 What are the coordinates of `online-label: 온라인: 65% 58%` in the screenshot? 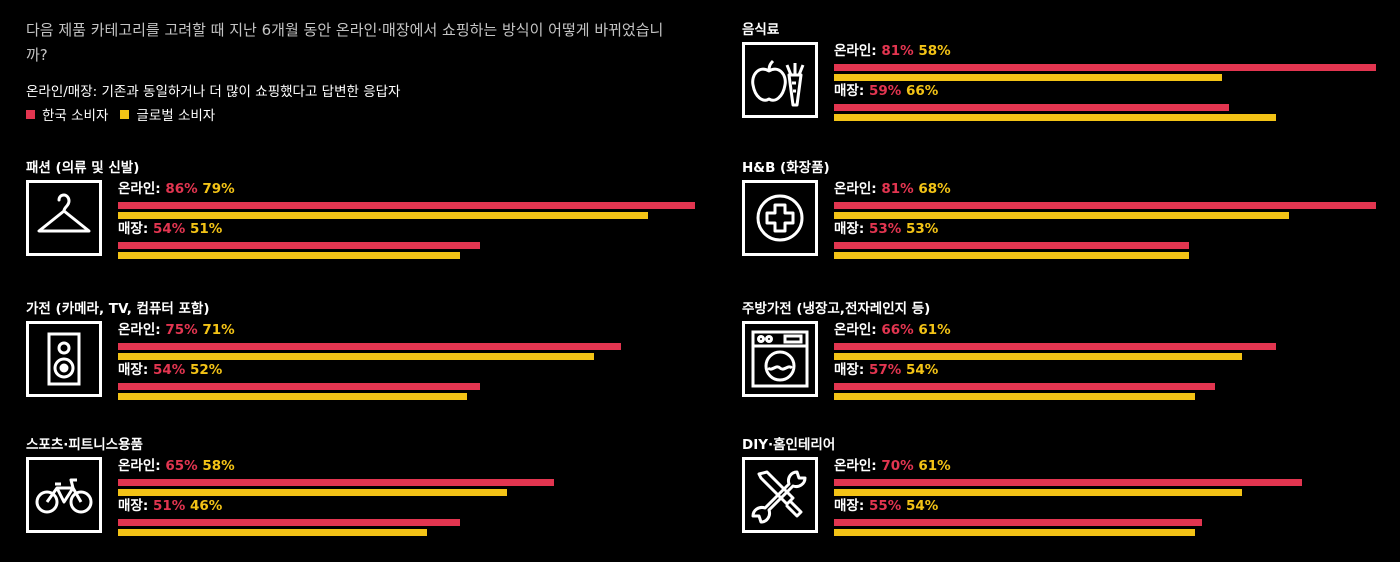 It's located at (176, 464).